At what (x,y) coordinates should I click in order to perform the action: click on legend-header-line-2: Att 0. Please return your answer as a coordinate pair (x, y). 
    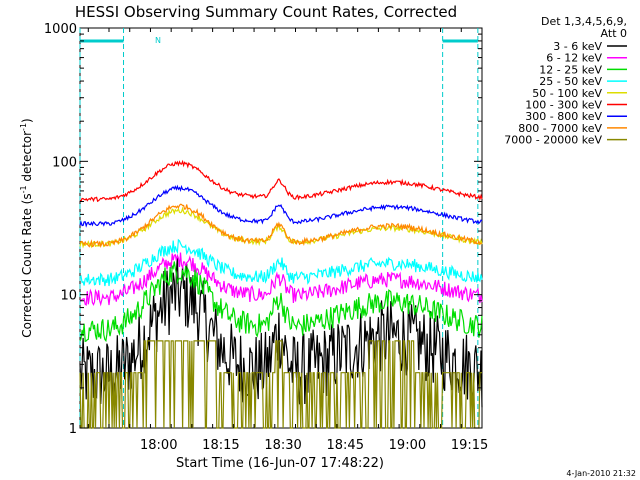
    Looking at the image, I should click on (614, 33).